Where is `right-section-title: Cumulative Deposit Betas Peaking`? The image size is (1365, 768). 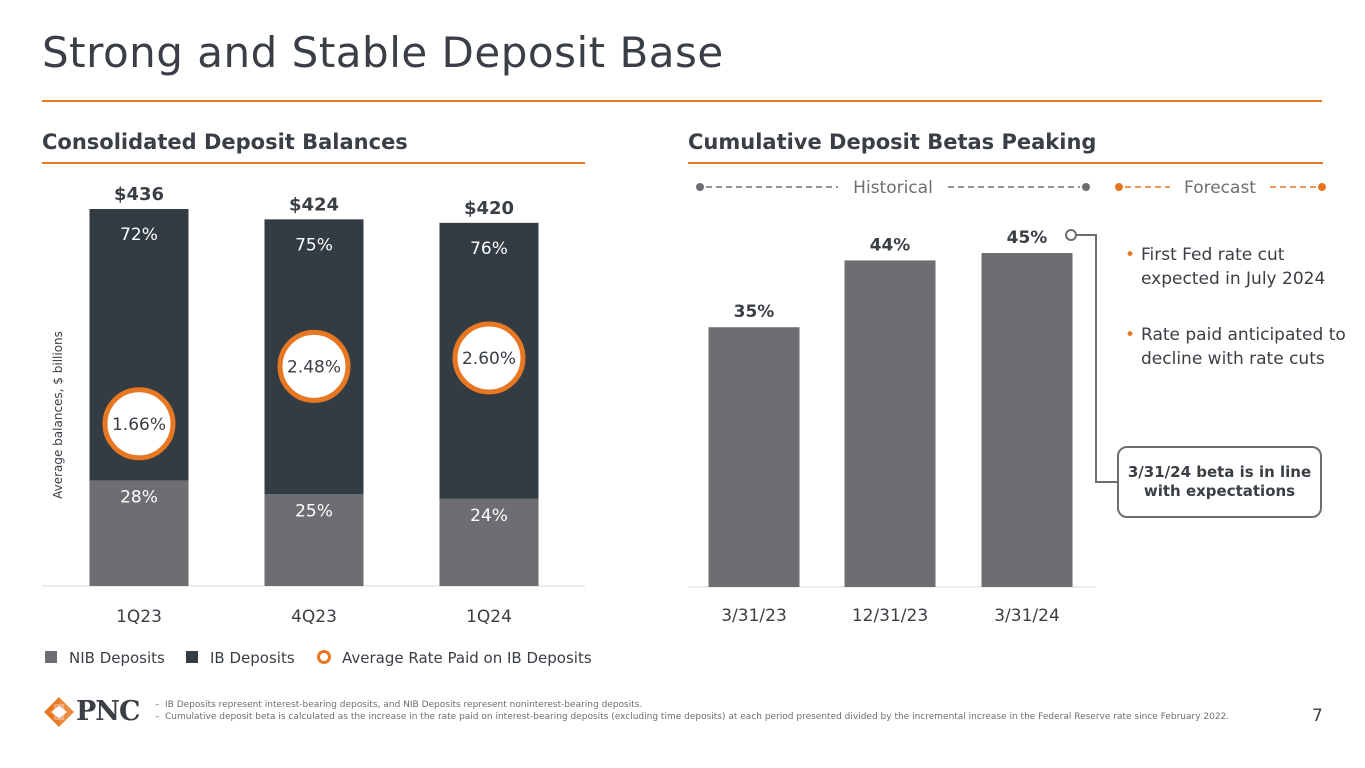
right-section-title: Cumulative Deposit Betas Peaking is located at coordinates (892, 142).